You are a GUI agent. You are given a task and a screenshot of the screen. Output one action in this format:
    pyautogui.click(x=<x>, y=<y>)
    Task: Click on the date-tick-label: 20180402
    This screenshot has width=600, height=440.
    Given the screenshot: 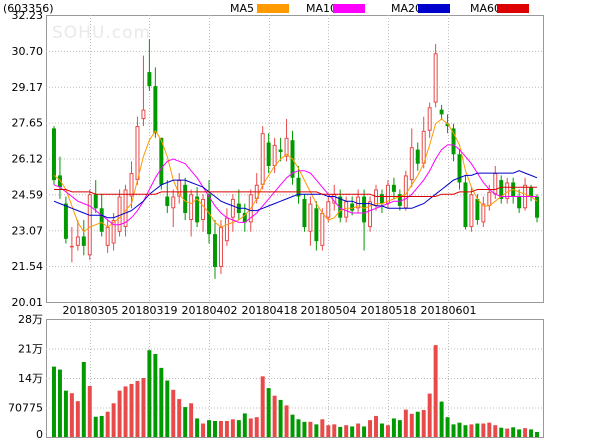 What is the action you would take?
    pyautogui.click(x=210, y=310)
    